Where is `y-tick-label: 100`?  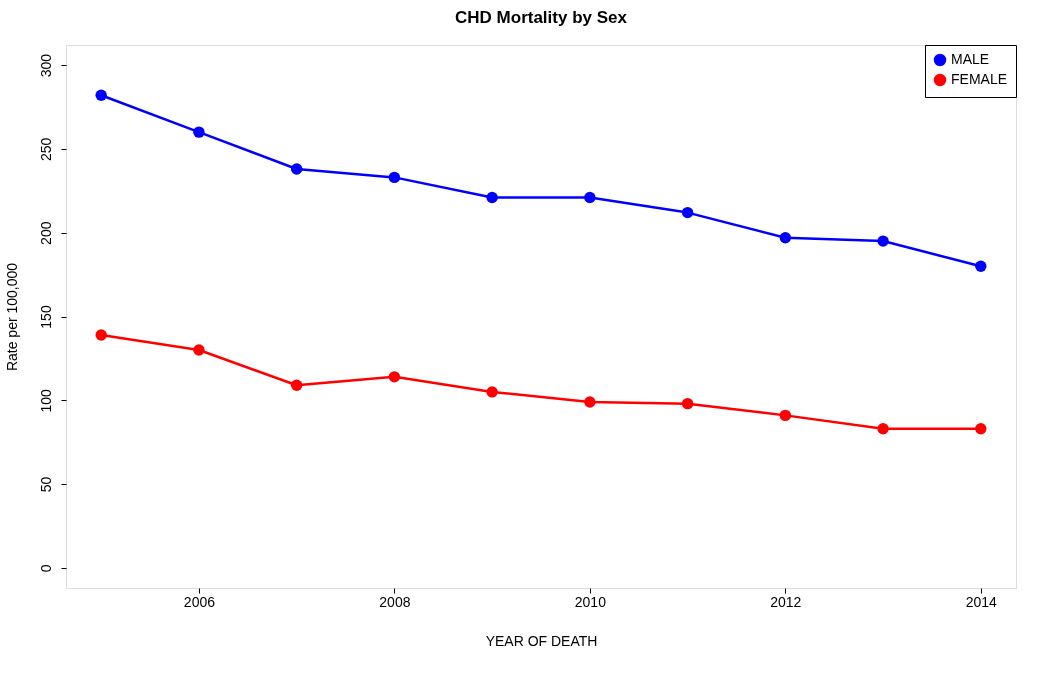 y-tick-label: 100 is located at coordinates (45, 400).